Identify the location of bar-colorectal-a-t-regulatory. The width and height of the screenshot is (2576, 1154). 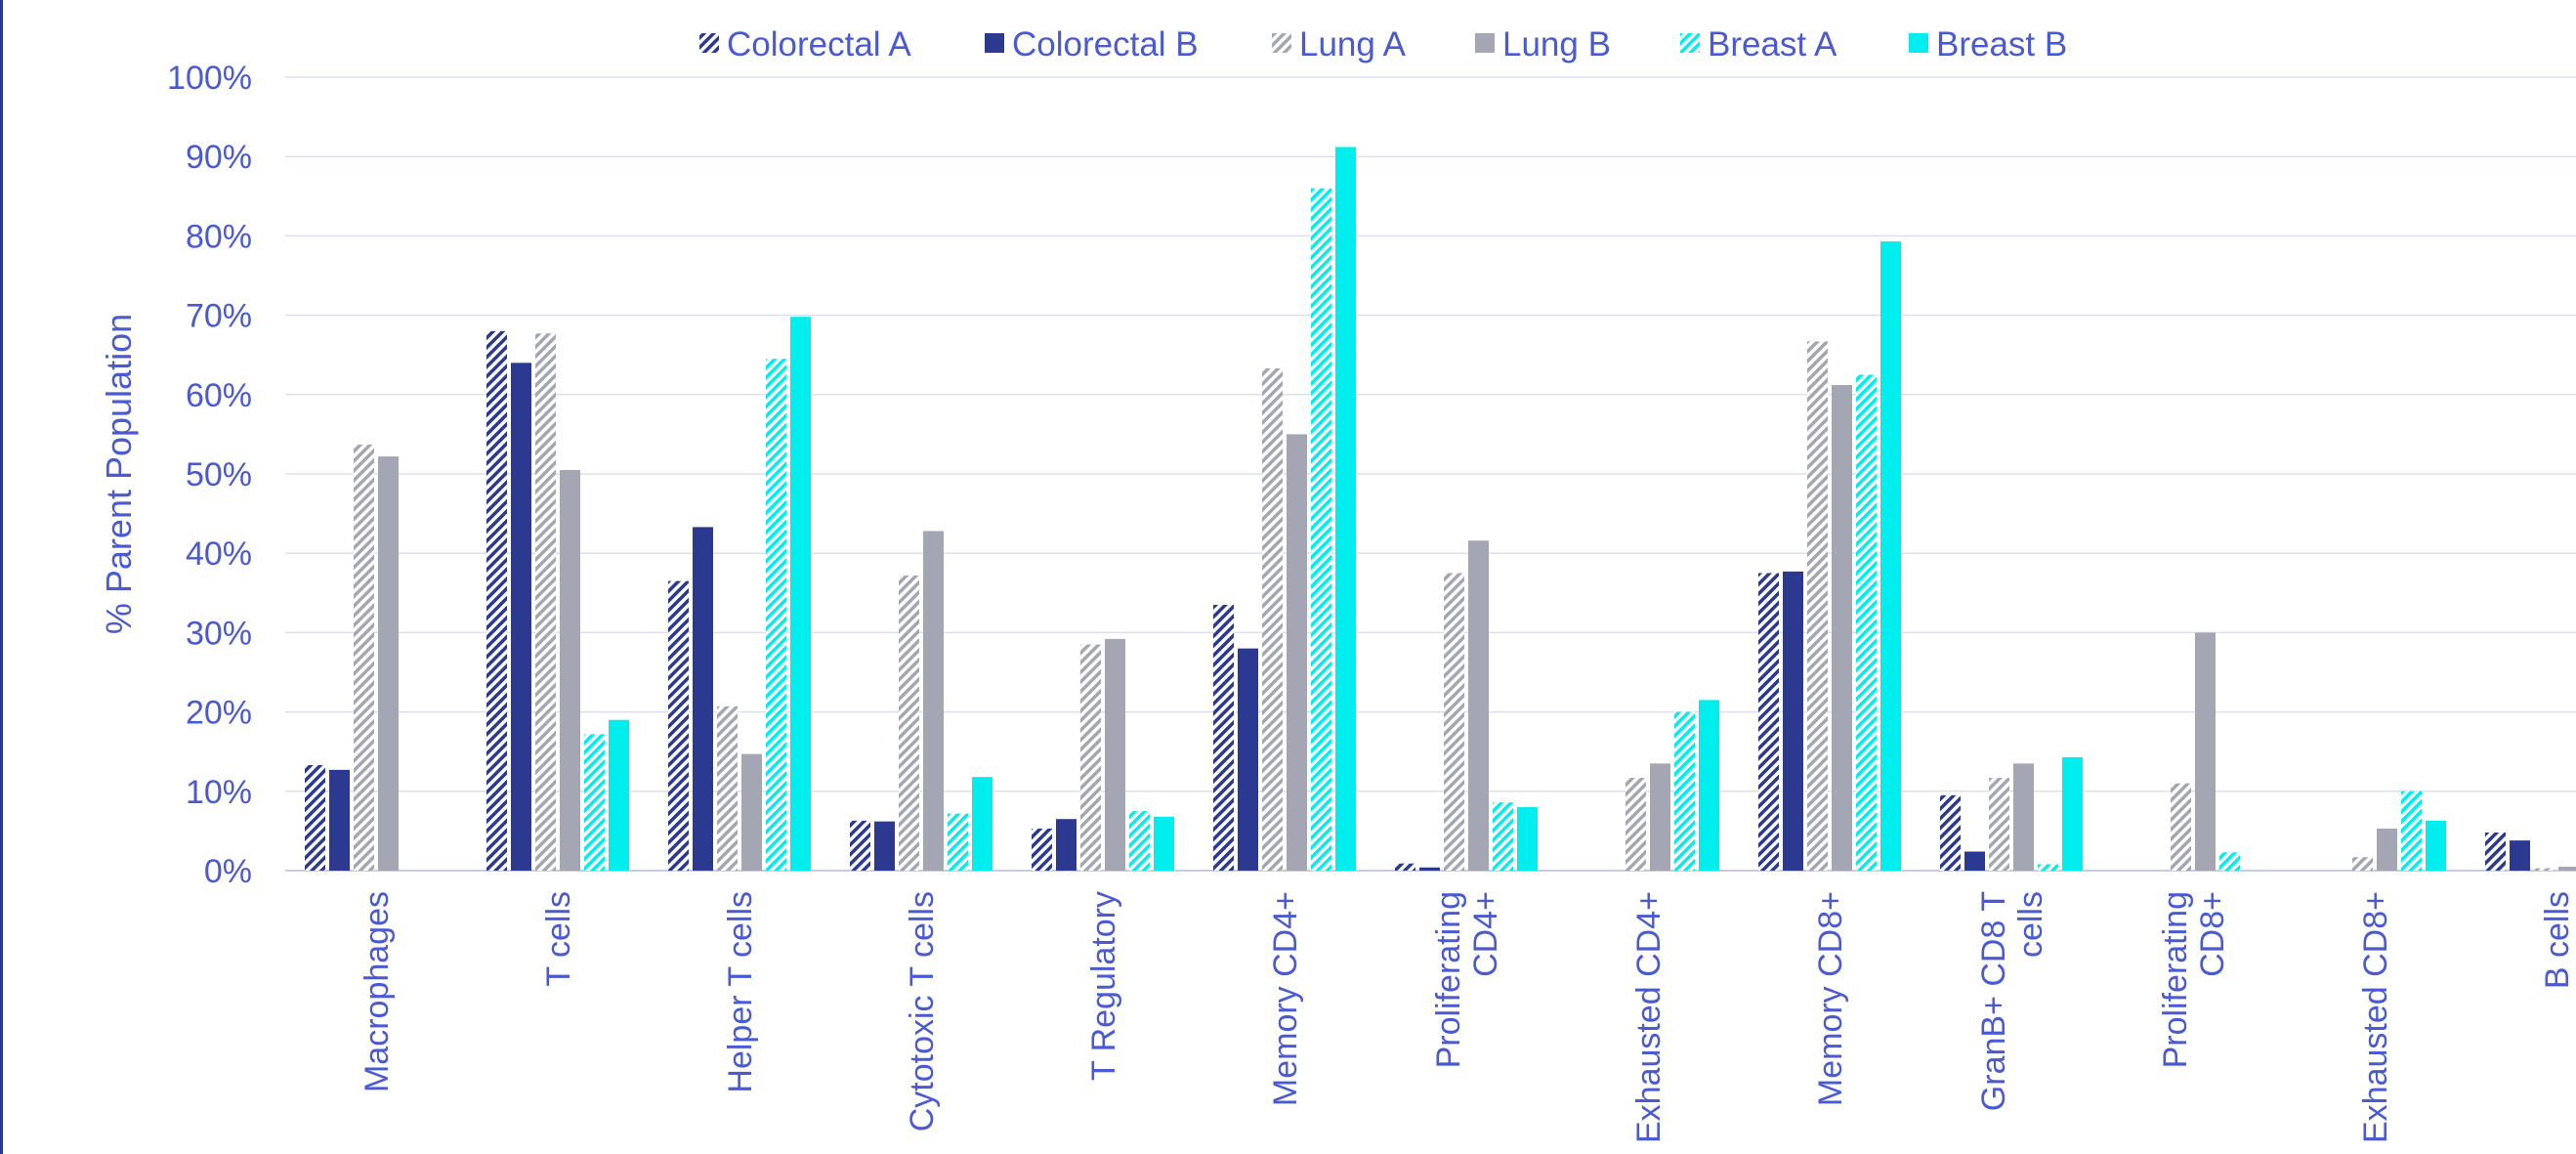
(1042, 849).